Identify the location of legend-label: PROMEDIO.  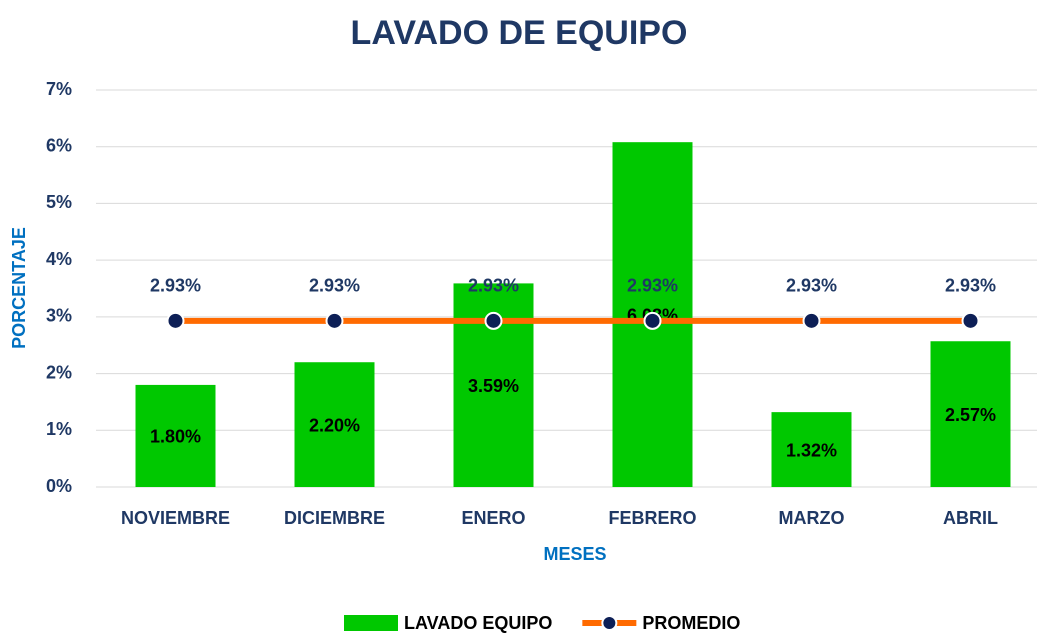
(691, 623).